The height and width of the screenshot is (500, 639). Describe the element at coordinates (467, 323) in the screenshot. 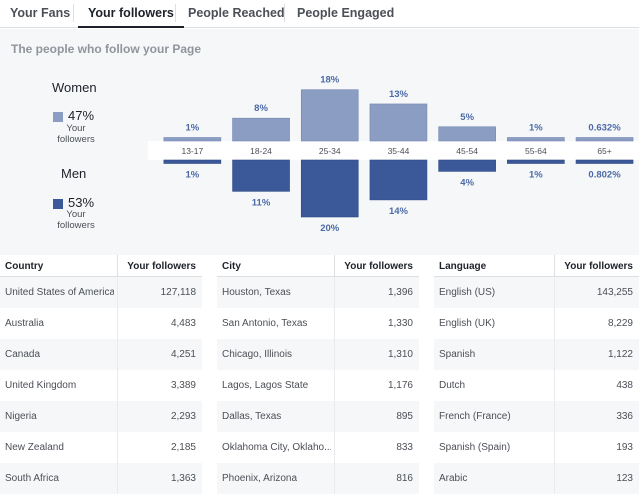

I see `row-label: English (UK)` at that location.